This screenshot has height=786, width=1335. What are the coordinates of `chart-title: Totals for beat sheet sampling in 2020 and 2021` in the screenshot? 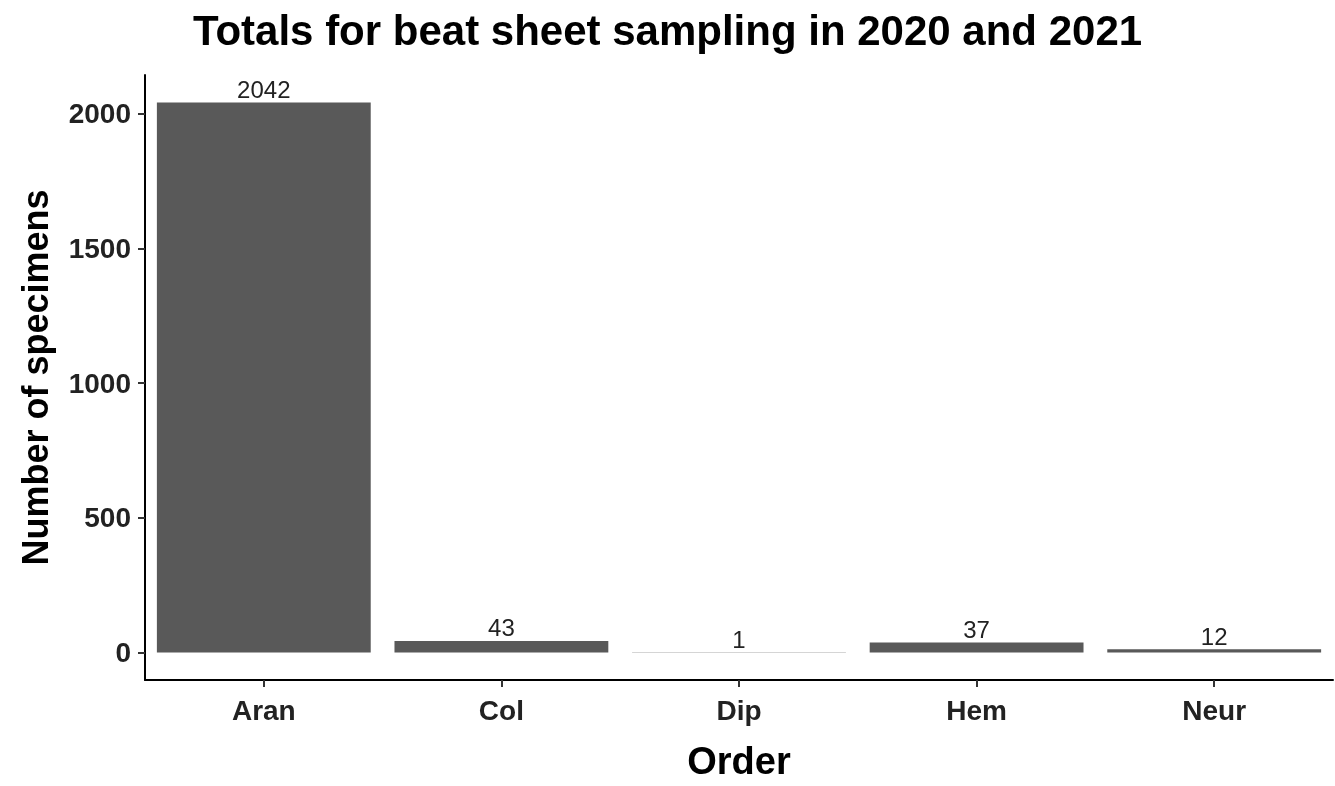 It's located at (667, 30).